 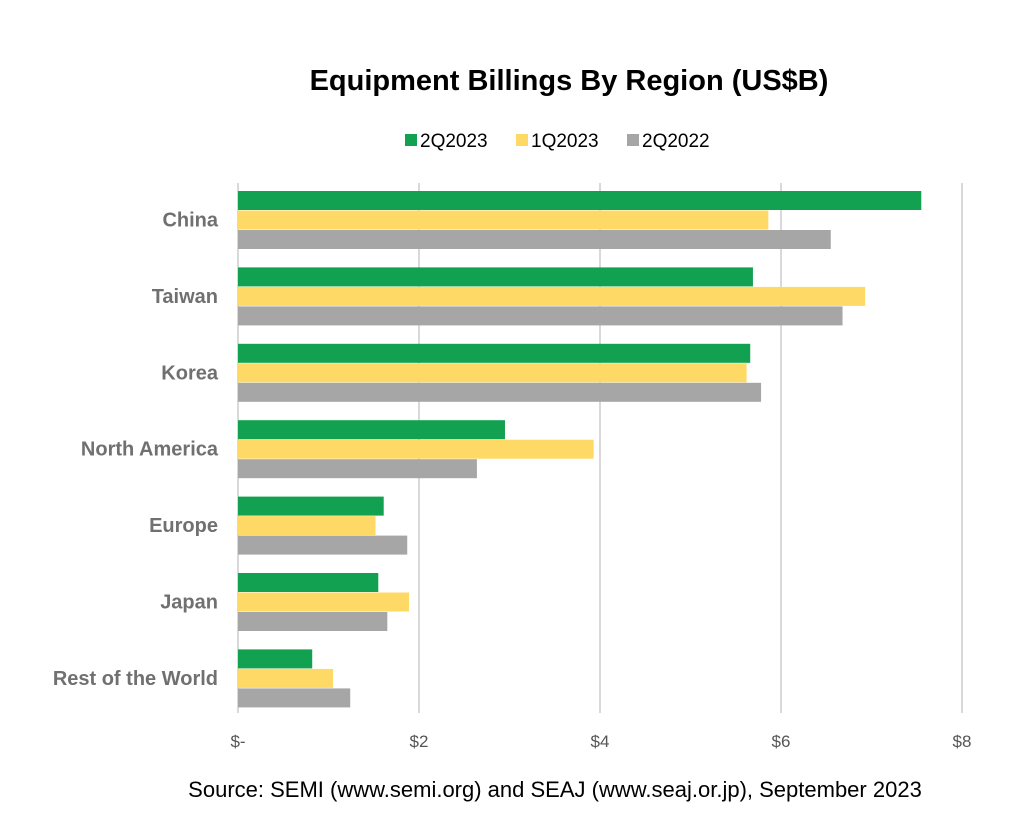 I want to click on x-tick-label: $6, so click(x=781, y=741).